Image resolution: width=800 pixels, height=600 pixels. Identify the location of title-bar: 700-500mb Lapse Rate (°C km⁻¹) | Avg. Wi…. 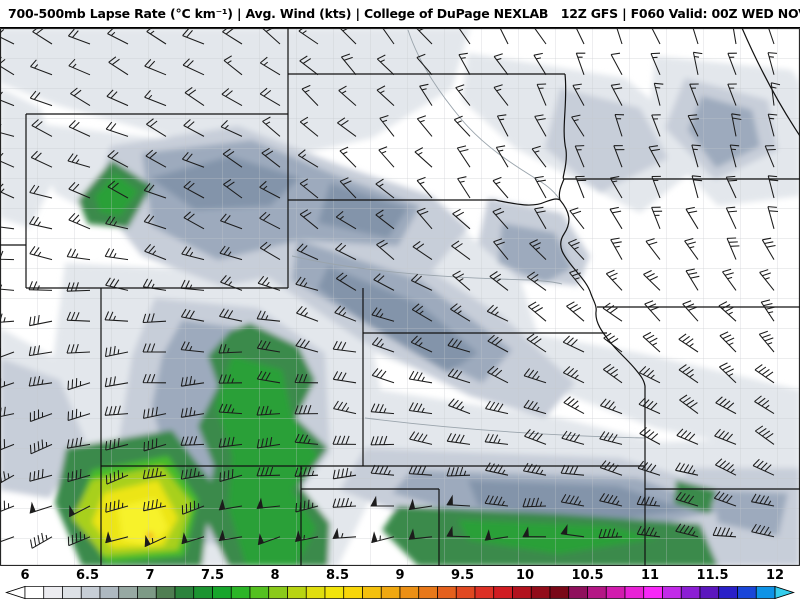
(400, 13).